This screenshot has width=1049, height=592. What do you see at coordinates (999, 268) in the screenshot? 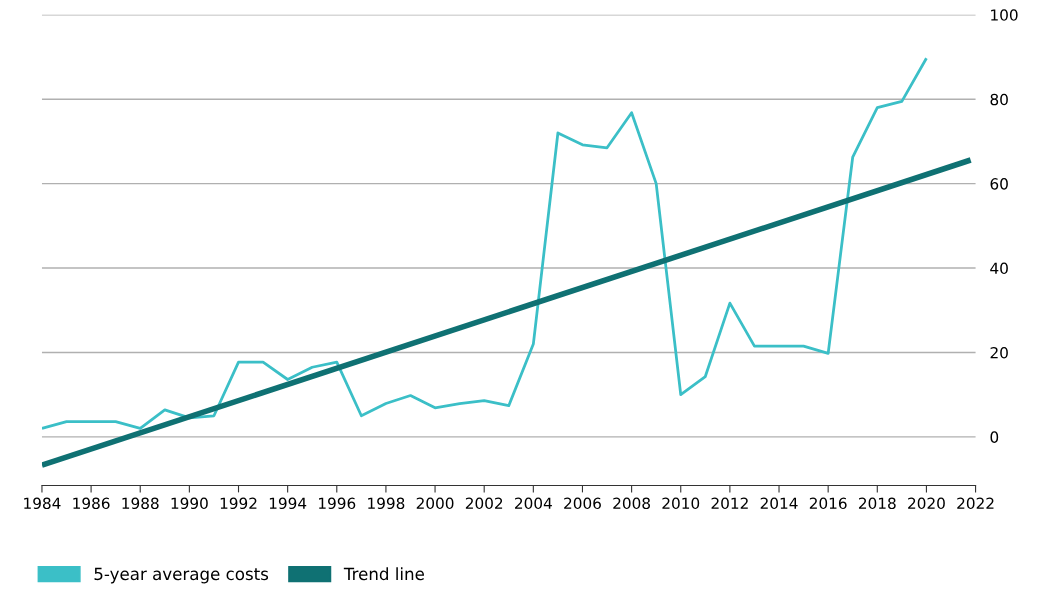
I see `y-tick-label: 40` at bounding box center [999, 268].